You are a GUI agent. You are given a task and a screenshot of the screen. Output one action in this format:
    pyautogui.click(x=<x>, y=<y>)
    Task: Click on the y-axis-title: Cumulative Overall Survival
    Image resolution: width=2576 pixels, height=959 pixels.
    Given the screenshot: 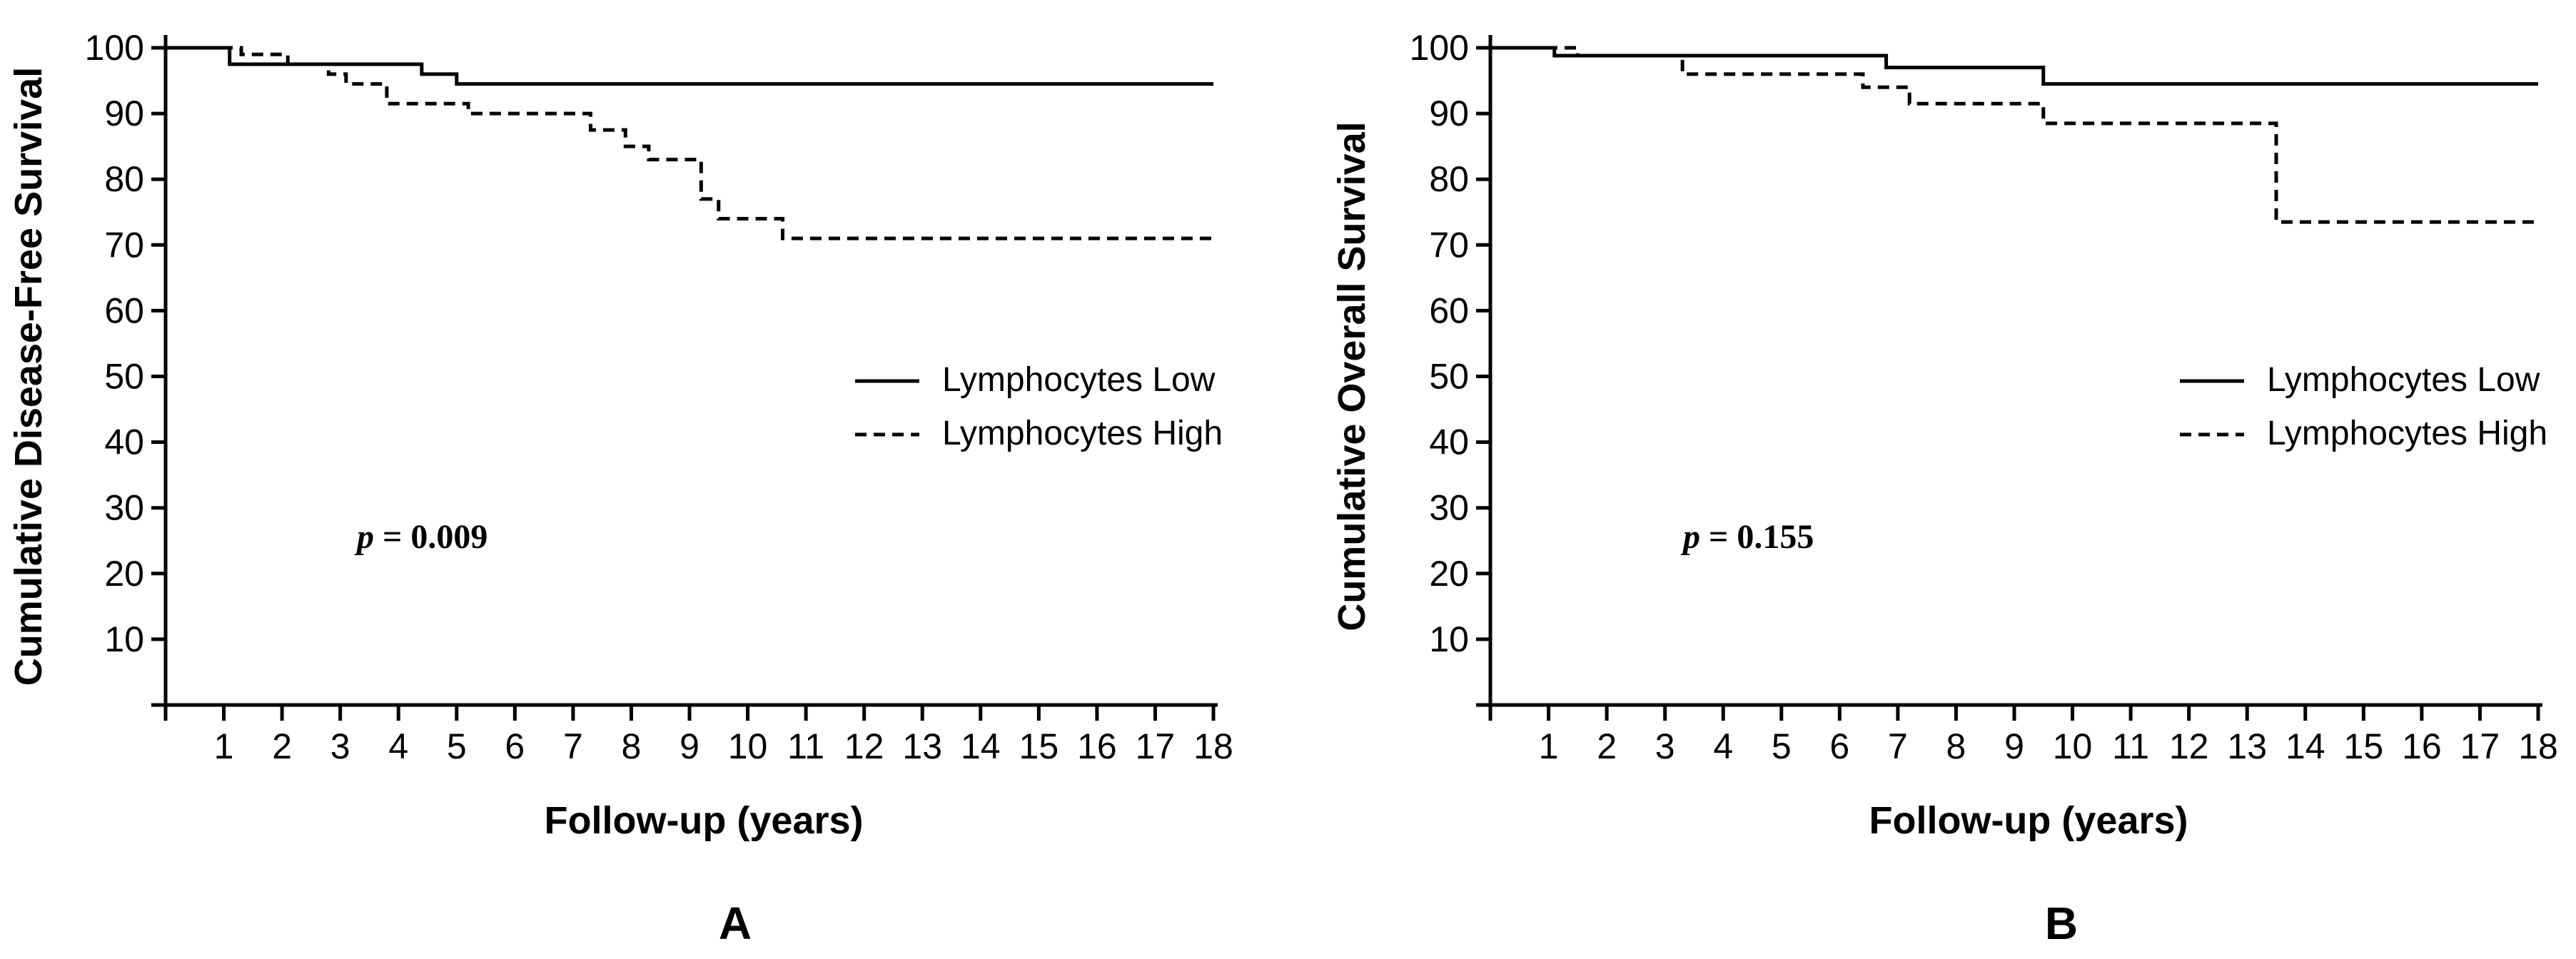 What is the action you would take?
    pyautogui.click(x=1351, y=376)
    